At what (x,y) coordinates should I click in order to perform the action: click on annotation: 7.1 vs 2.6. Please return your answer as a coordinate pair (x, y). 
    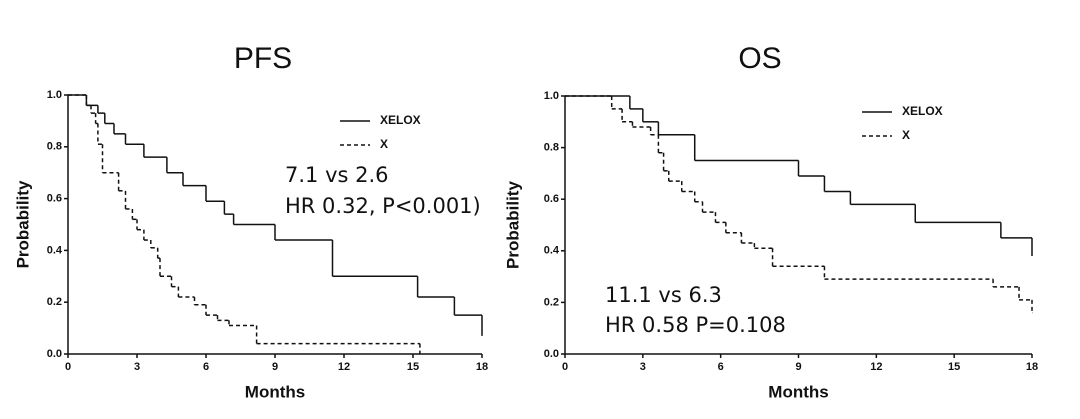
    Looking at the image, I should click on (337, 175).